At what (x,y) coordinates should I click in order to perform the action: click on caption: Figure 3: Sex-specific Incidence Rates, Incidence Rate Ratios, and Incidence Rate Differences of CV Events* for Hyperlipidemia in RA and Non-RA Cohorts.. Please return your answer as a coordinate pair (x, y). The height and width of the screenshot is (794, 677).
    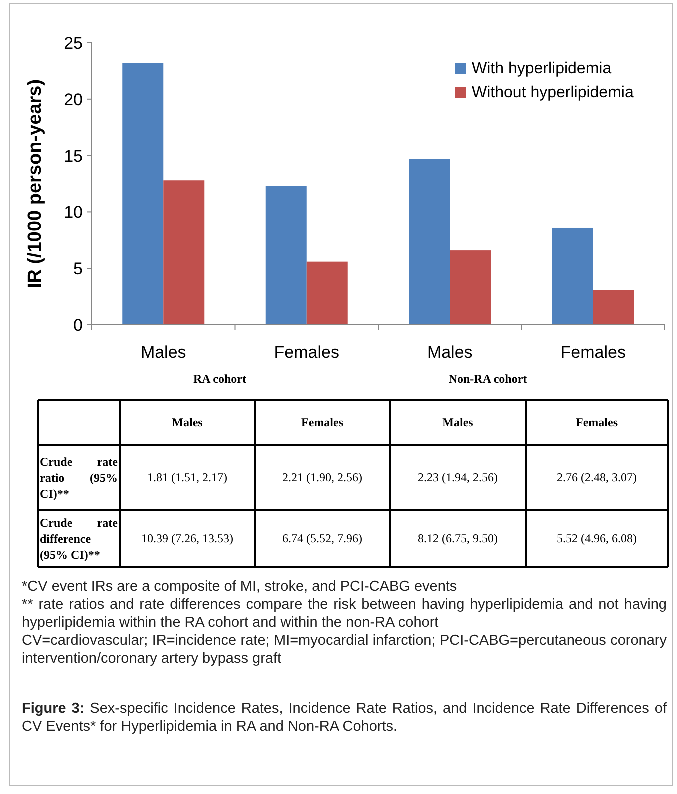
    Looking at the image, I should click on (345, 718).